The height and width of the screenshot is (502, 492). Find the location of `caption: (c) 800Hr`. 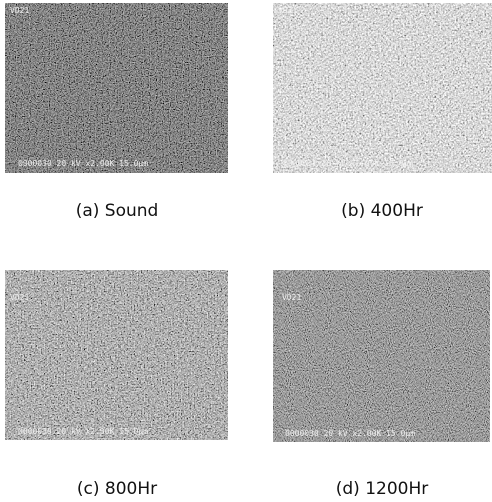

caption: (c) 800Hr is located at coordinates (117, 489).